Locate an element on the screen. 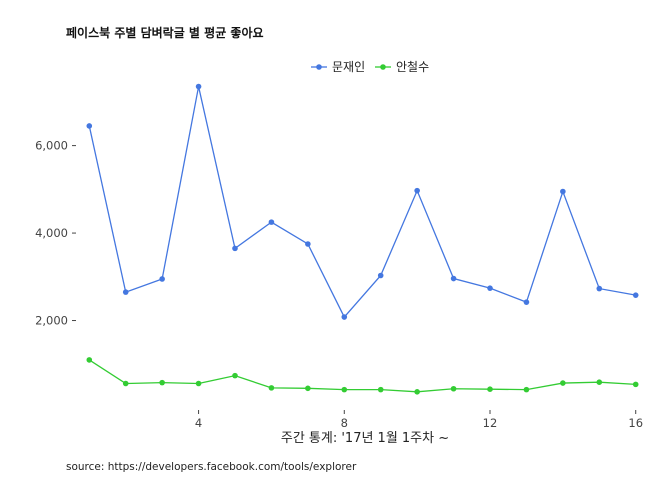 Image resolution: width=672 pixels, height=480 pixels. legend-label: 안철수 is located at coordinates (412, 67).